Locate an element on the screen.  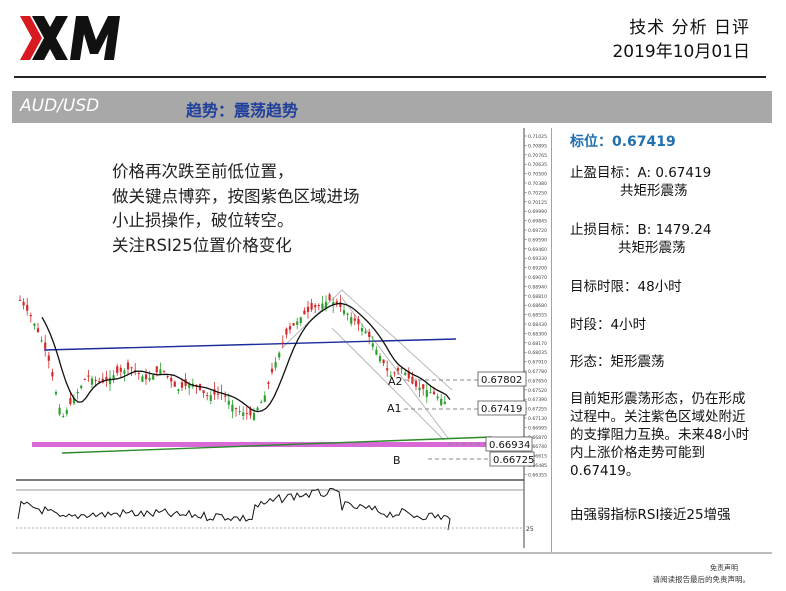
candlesticks is located at coordinates (232, 357).